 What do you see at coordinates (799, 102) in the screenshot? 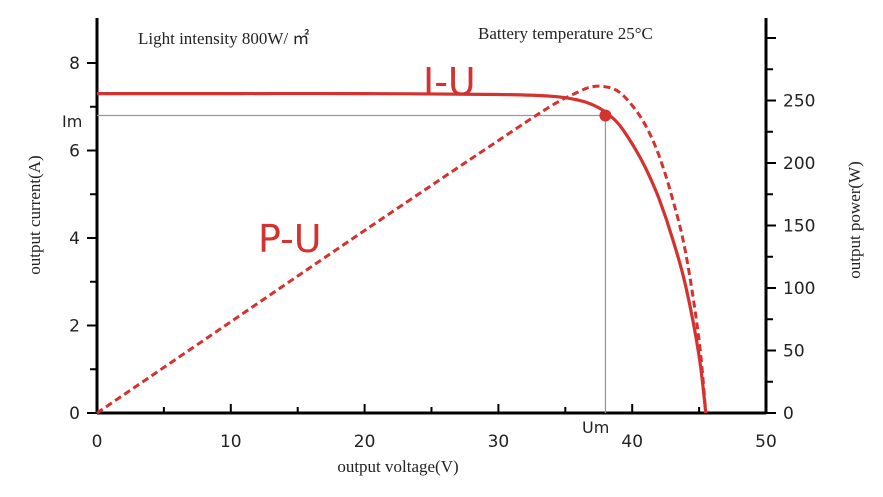
I see `right-y-tick-label: 250` at bounding box center [799, 102].